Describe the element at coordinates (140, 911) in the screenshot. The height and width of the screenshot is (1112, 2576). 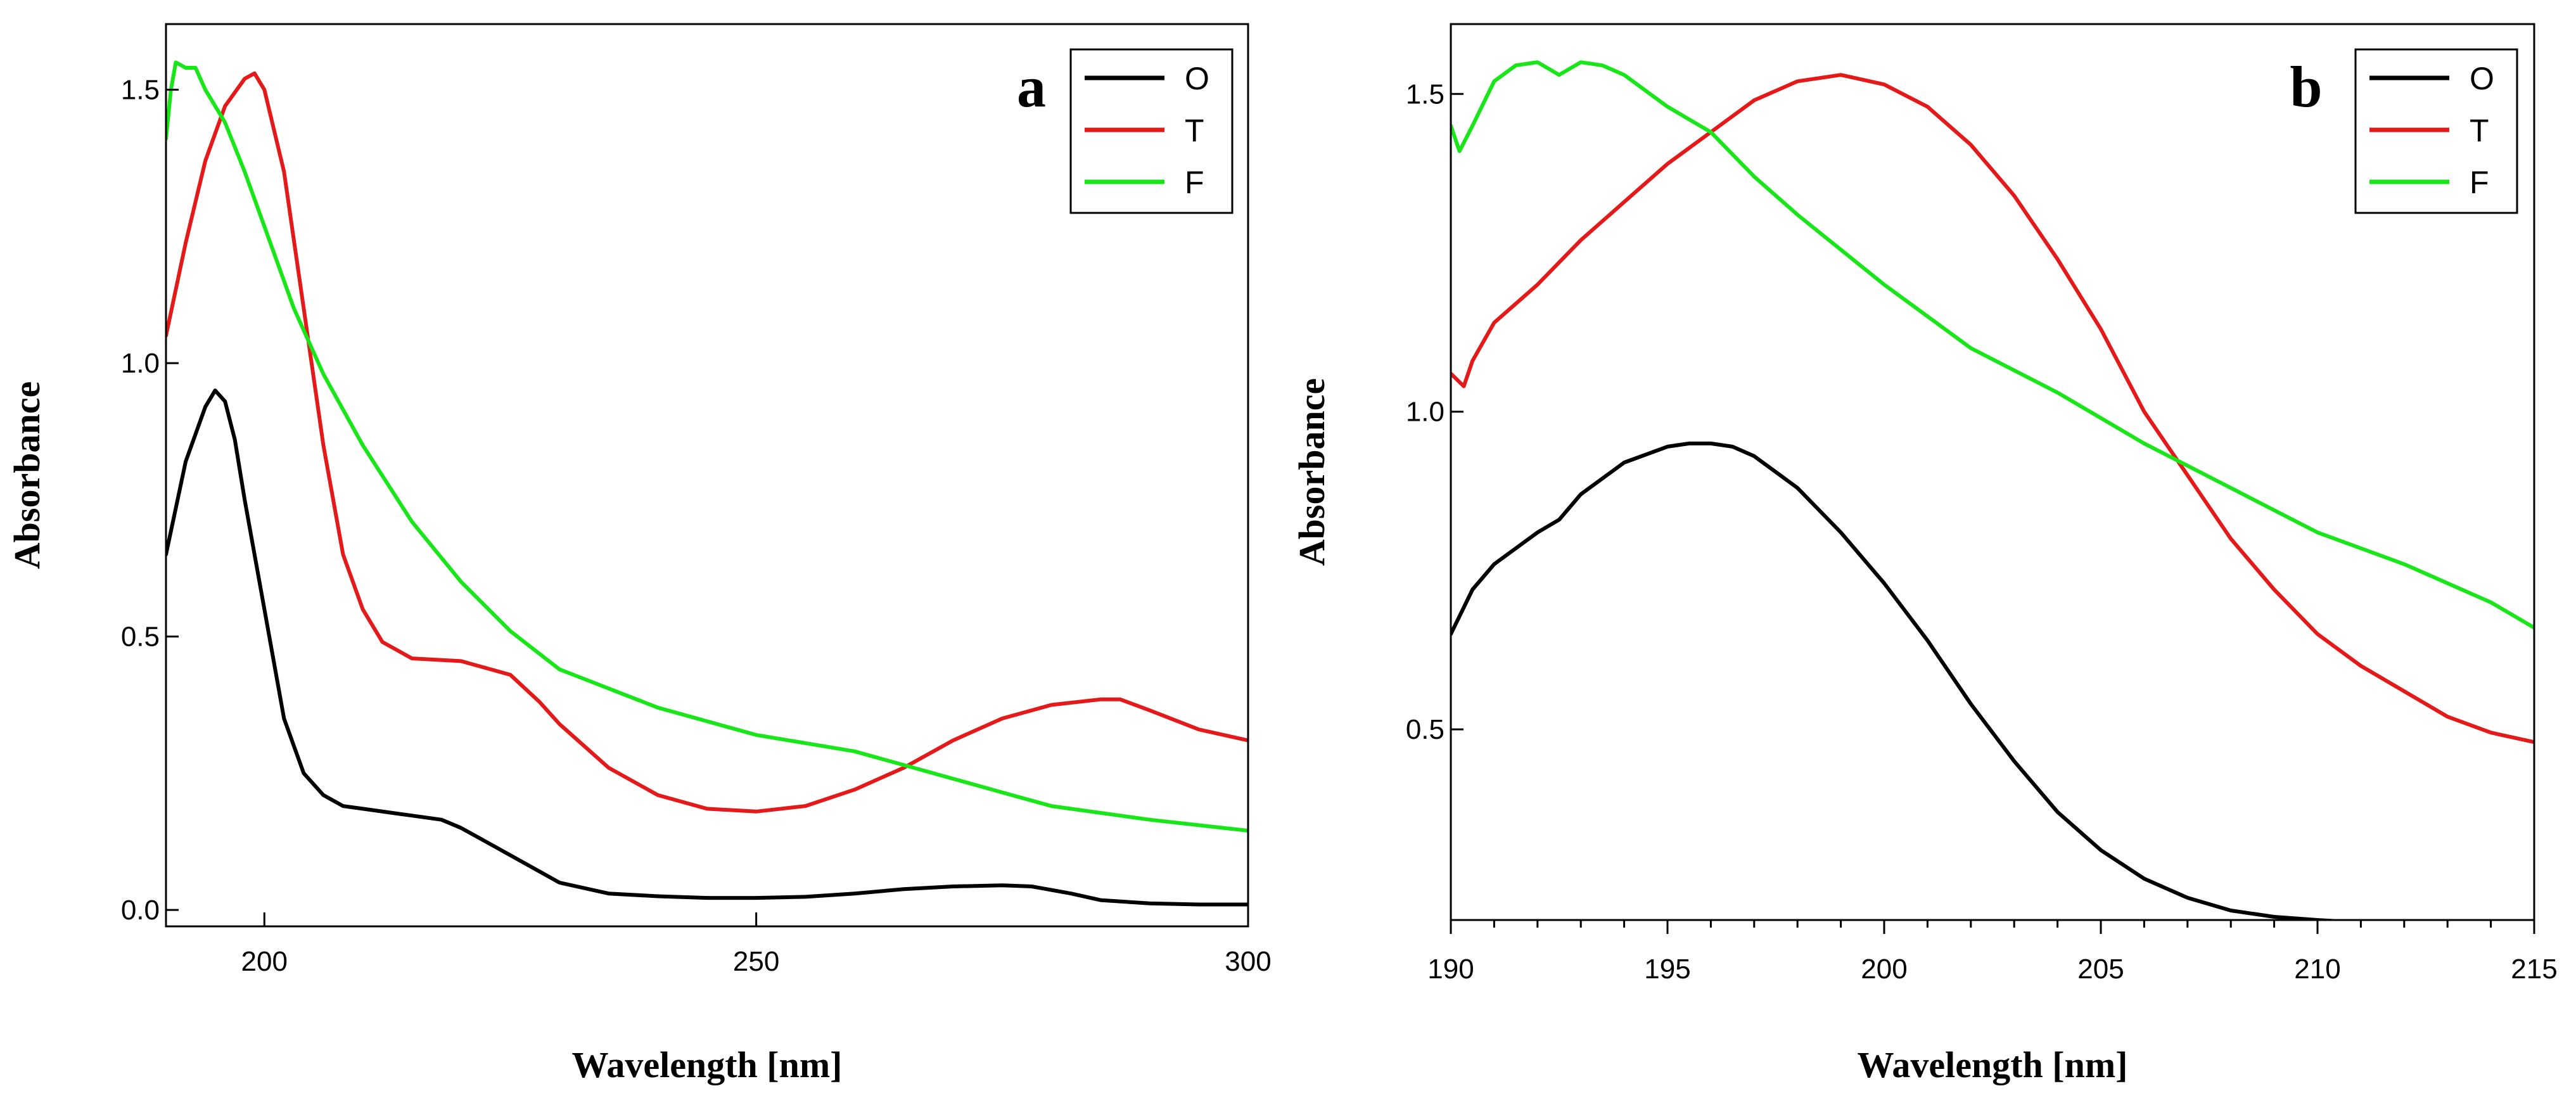
I see `y-tick-label: 0.0` at that location.